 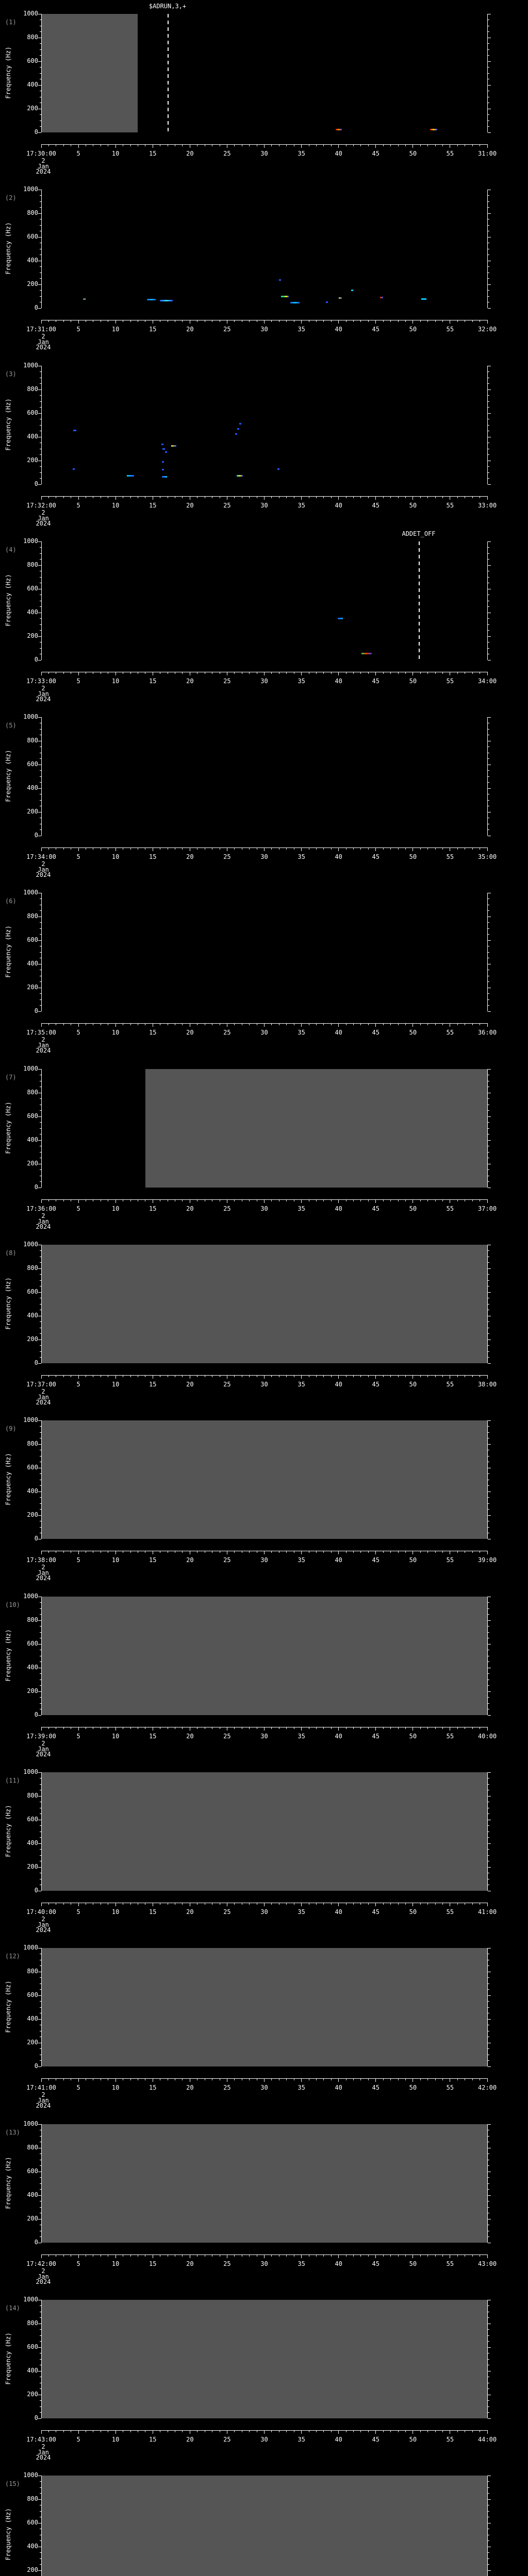 I want to click on x-tick-label: 10, so click(x=115, y=505).